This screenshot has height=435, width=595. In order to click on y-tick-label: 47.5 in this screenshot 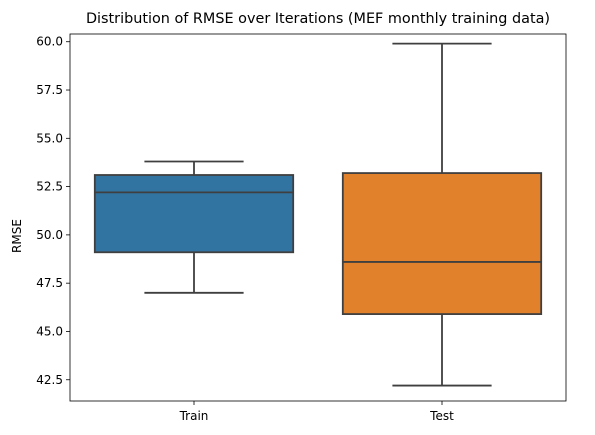, I will do `click(49, 283)`.